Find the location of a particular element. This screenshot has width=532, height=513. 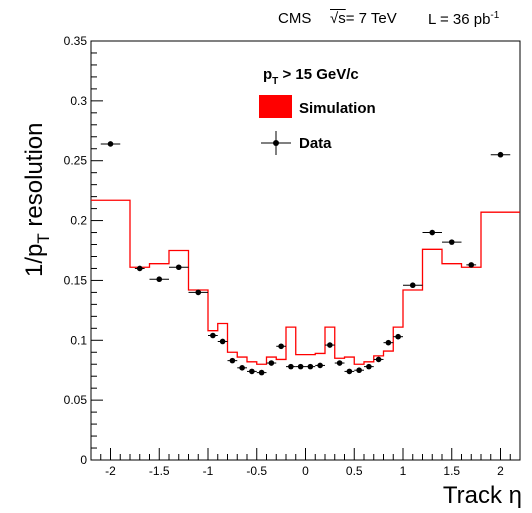

x-tick-label: -0.5 is located at coordinates (256, 471).